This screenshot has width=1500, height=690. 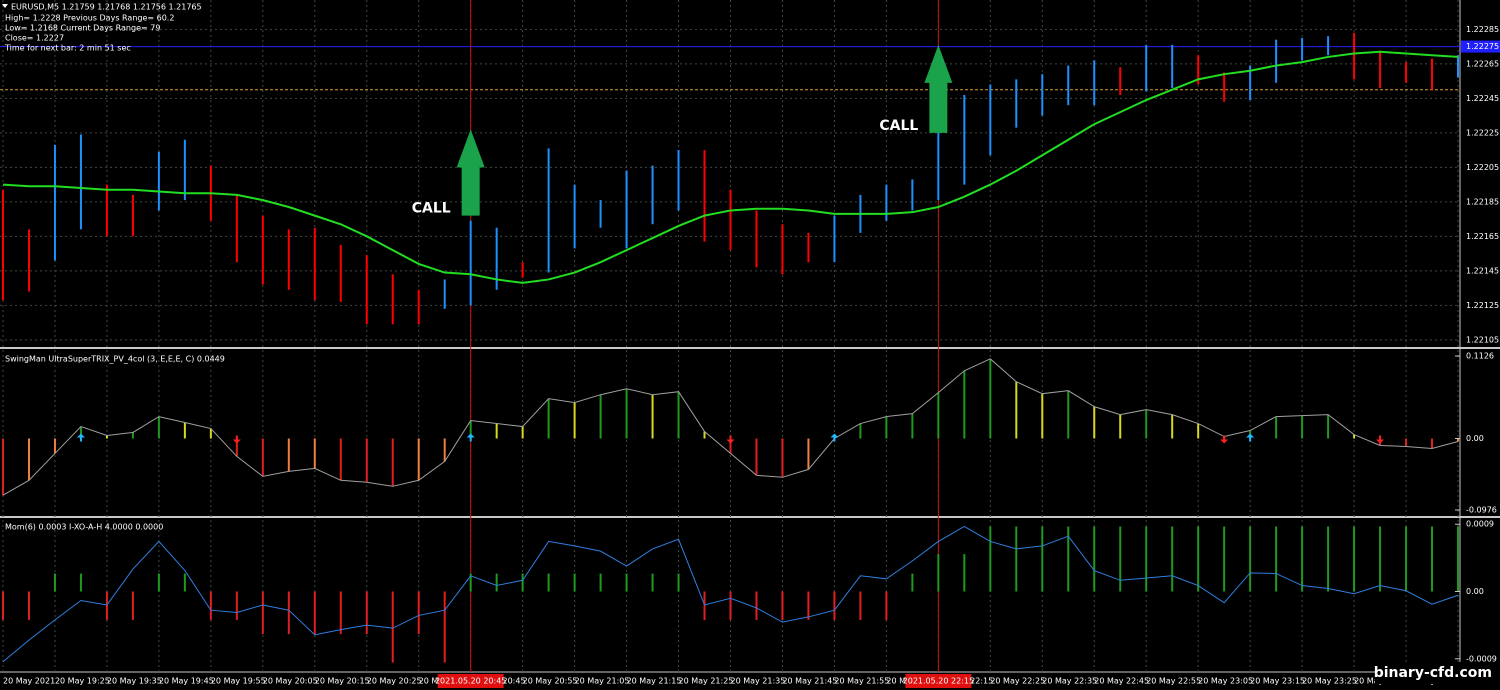 I want to click on time-label: 20 May 19:55, so click(x=238, y=681).